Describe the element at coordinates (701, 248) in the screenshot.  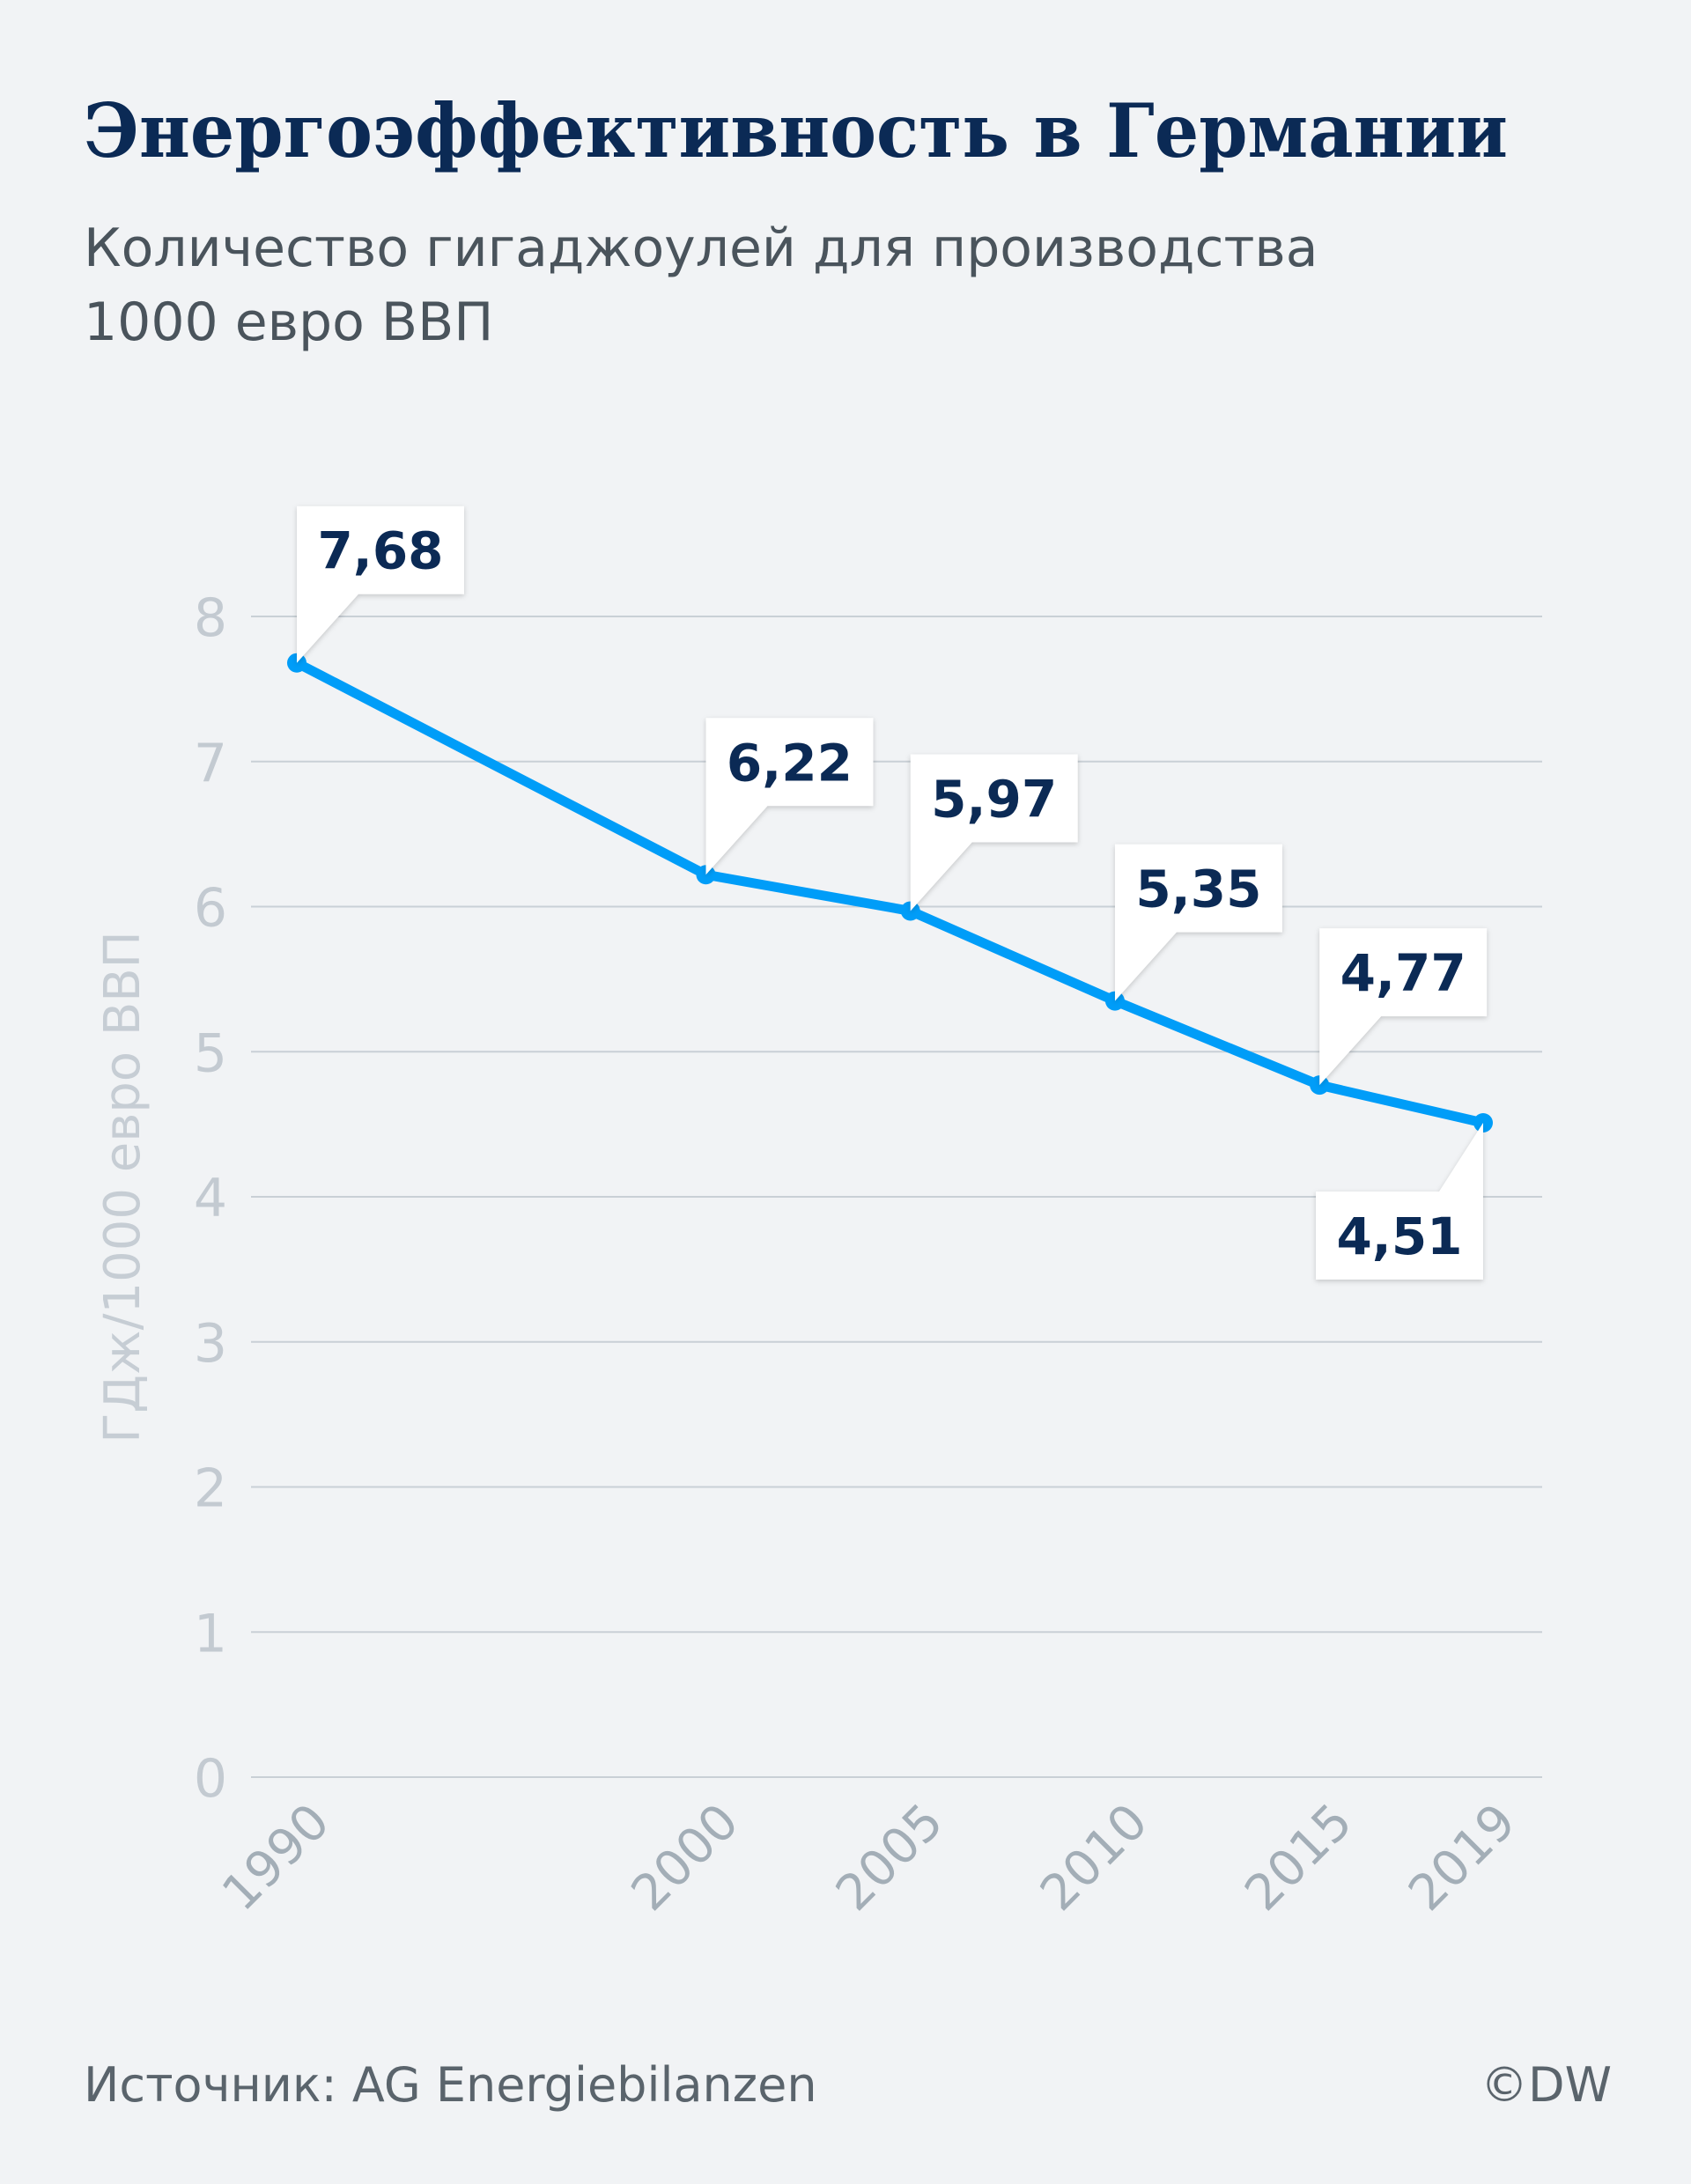
I see `chart-subtitle-line-1: Количество гигаджоулей для производства` at that location.